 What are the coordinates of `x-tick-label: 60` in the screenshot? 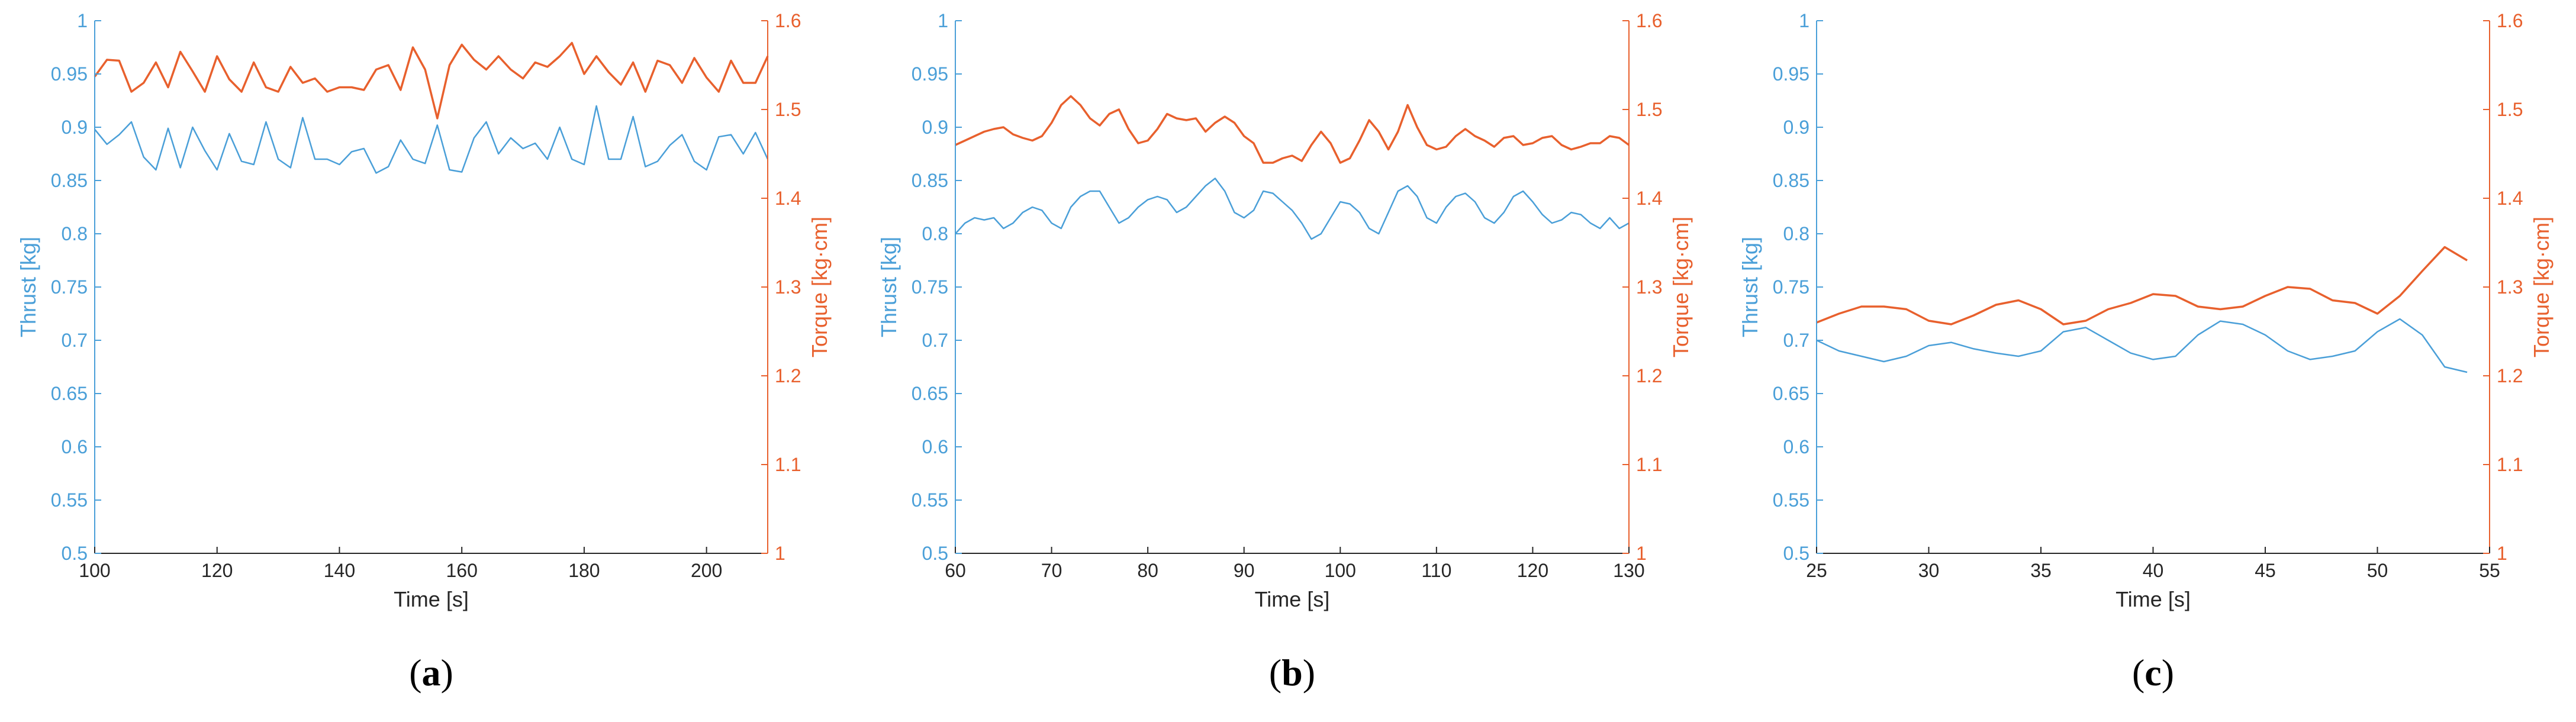 It's located at (956, 570).